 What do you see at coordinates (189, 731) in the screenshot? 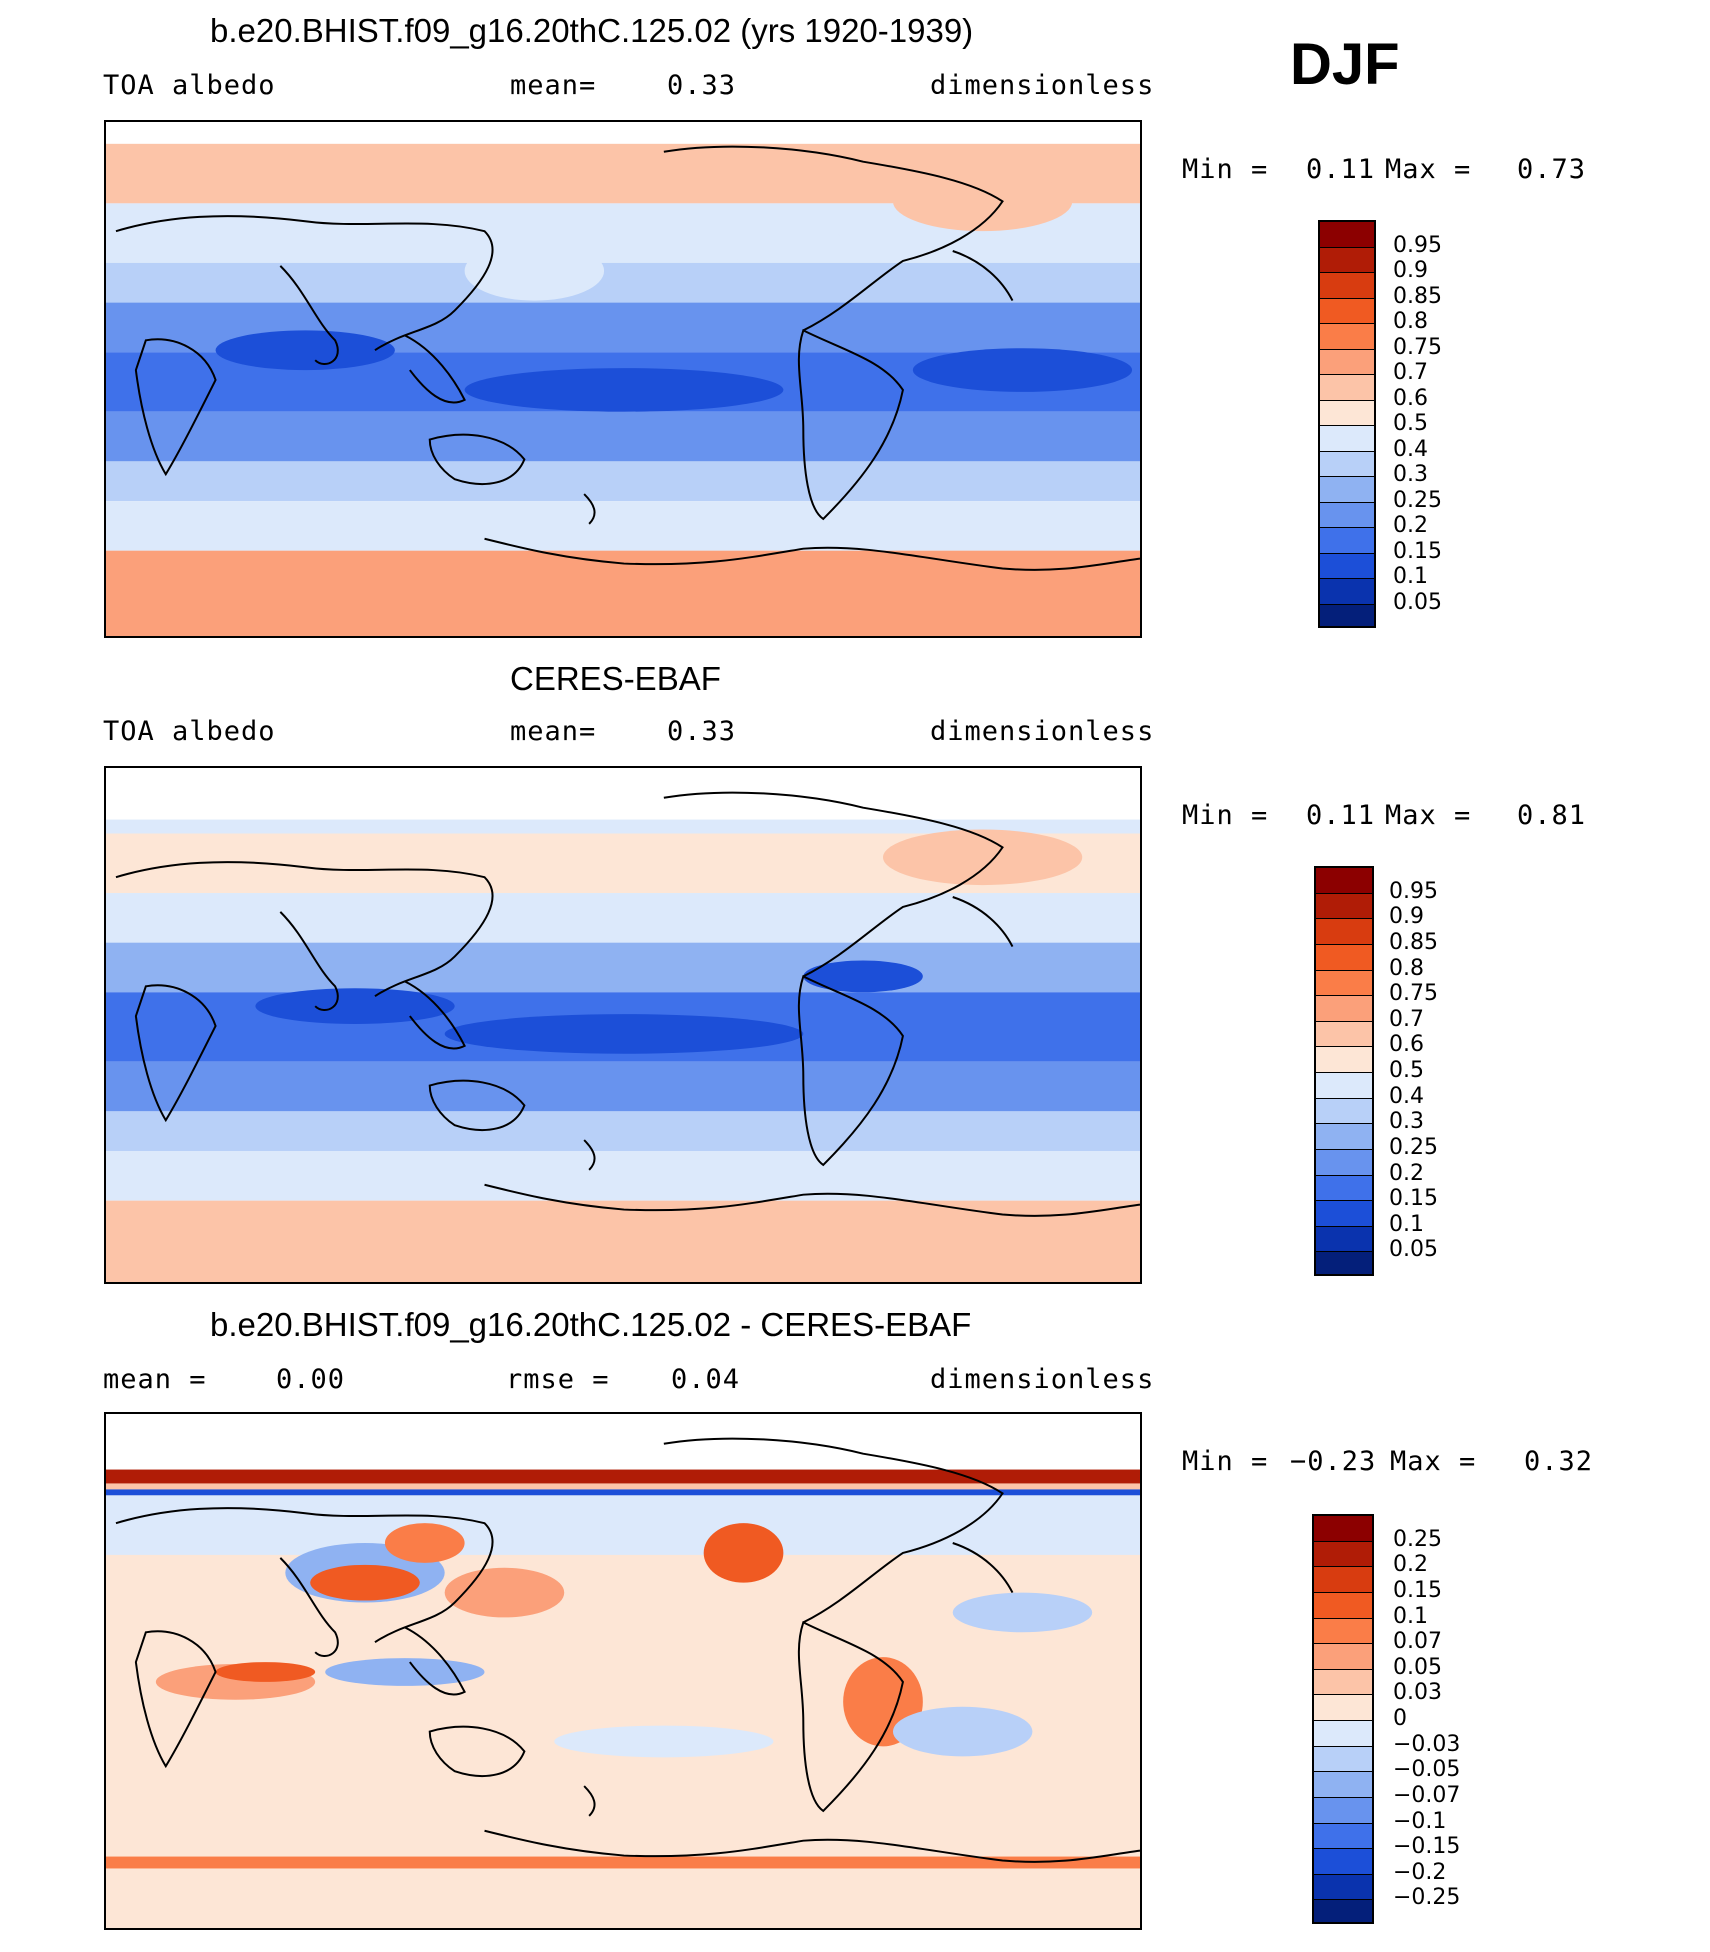
I see `panel-2-variable-label: TOA albedo` at bounding box center [189, 731].